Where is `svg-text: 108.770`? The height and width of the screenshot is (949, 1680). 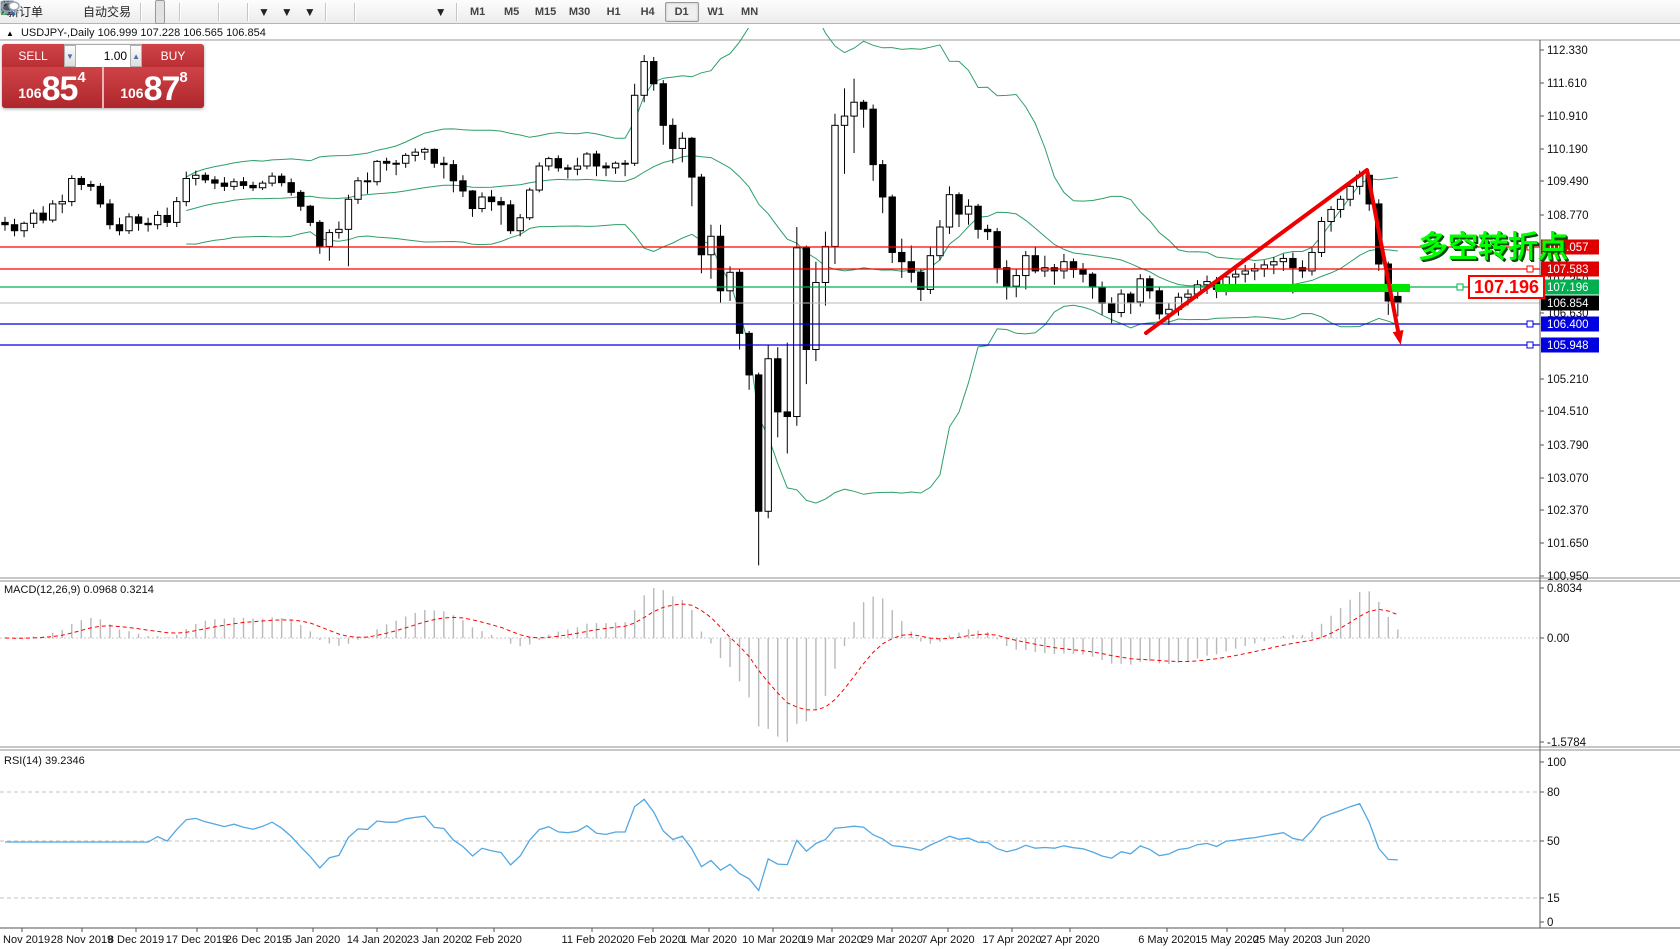
svg-text: 108.770 is located at coordinates (1568, 216).